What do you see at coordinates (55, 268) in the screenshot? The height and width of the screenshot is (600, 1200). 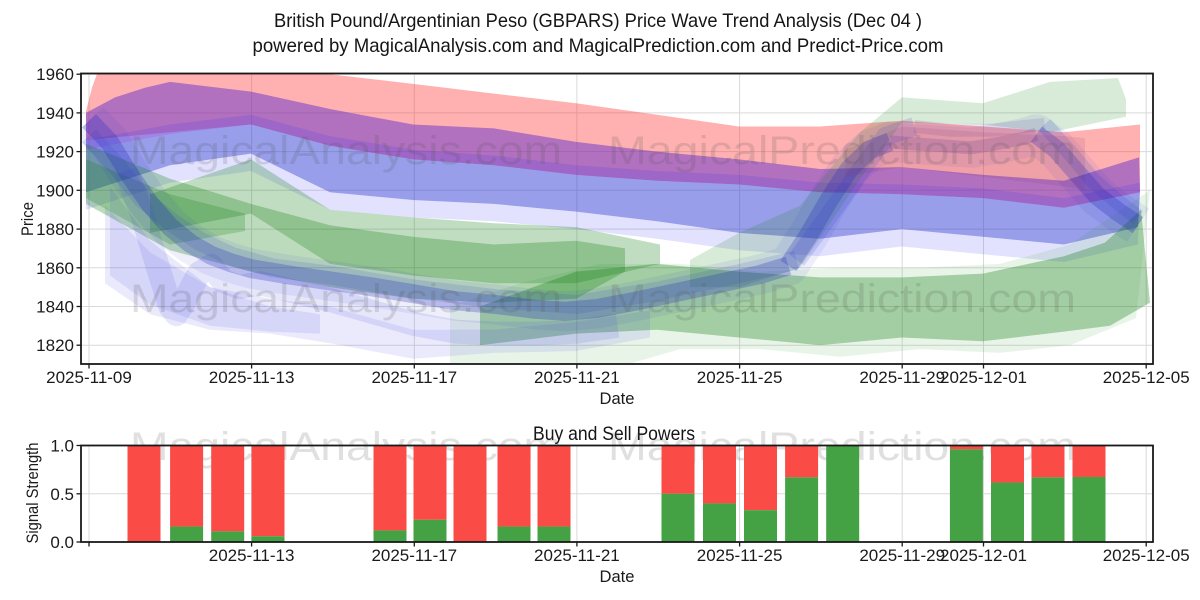 I see `svg-text: 1860` at bounding box center [55, 268].